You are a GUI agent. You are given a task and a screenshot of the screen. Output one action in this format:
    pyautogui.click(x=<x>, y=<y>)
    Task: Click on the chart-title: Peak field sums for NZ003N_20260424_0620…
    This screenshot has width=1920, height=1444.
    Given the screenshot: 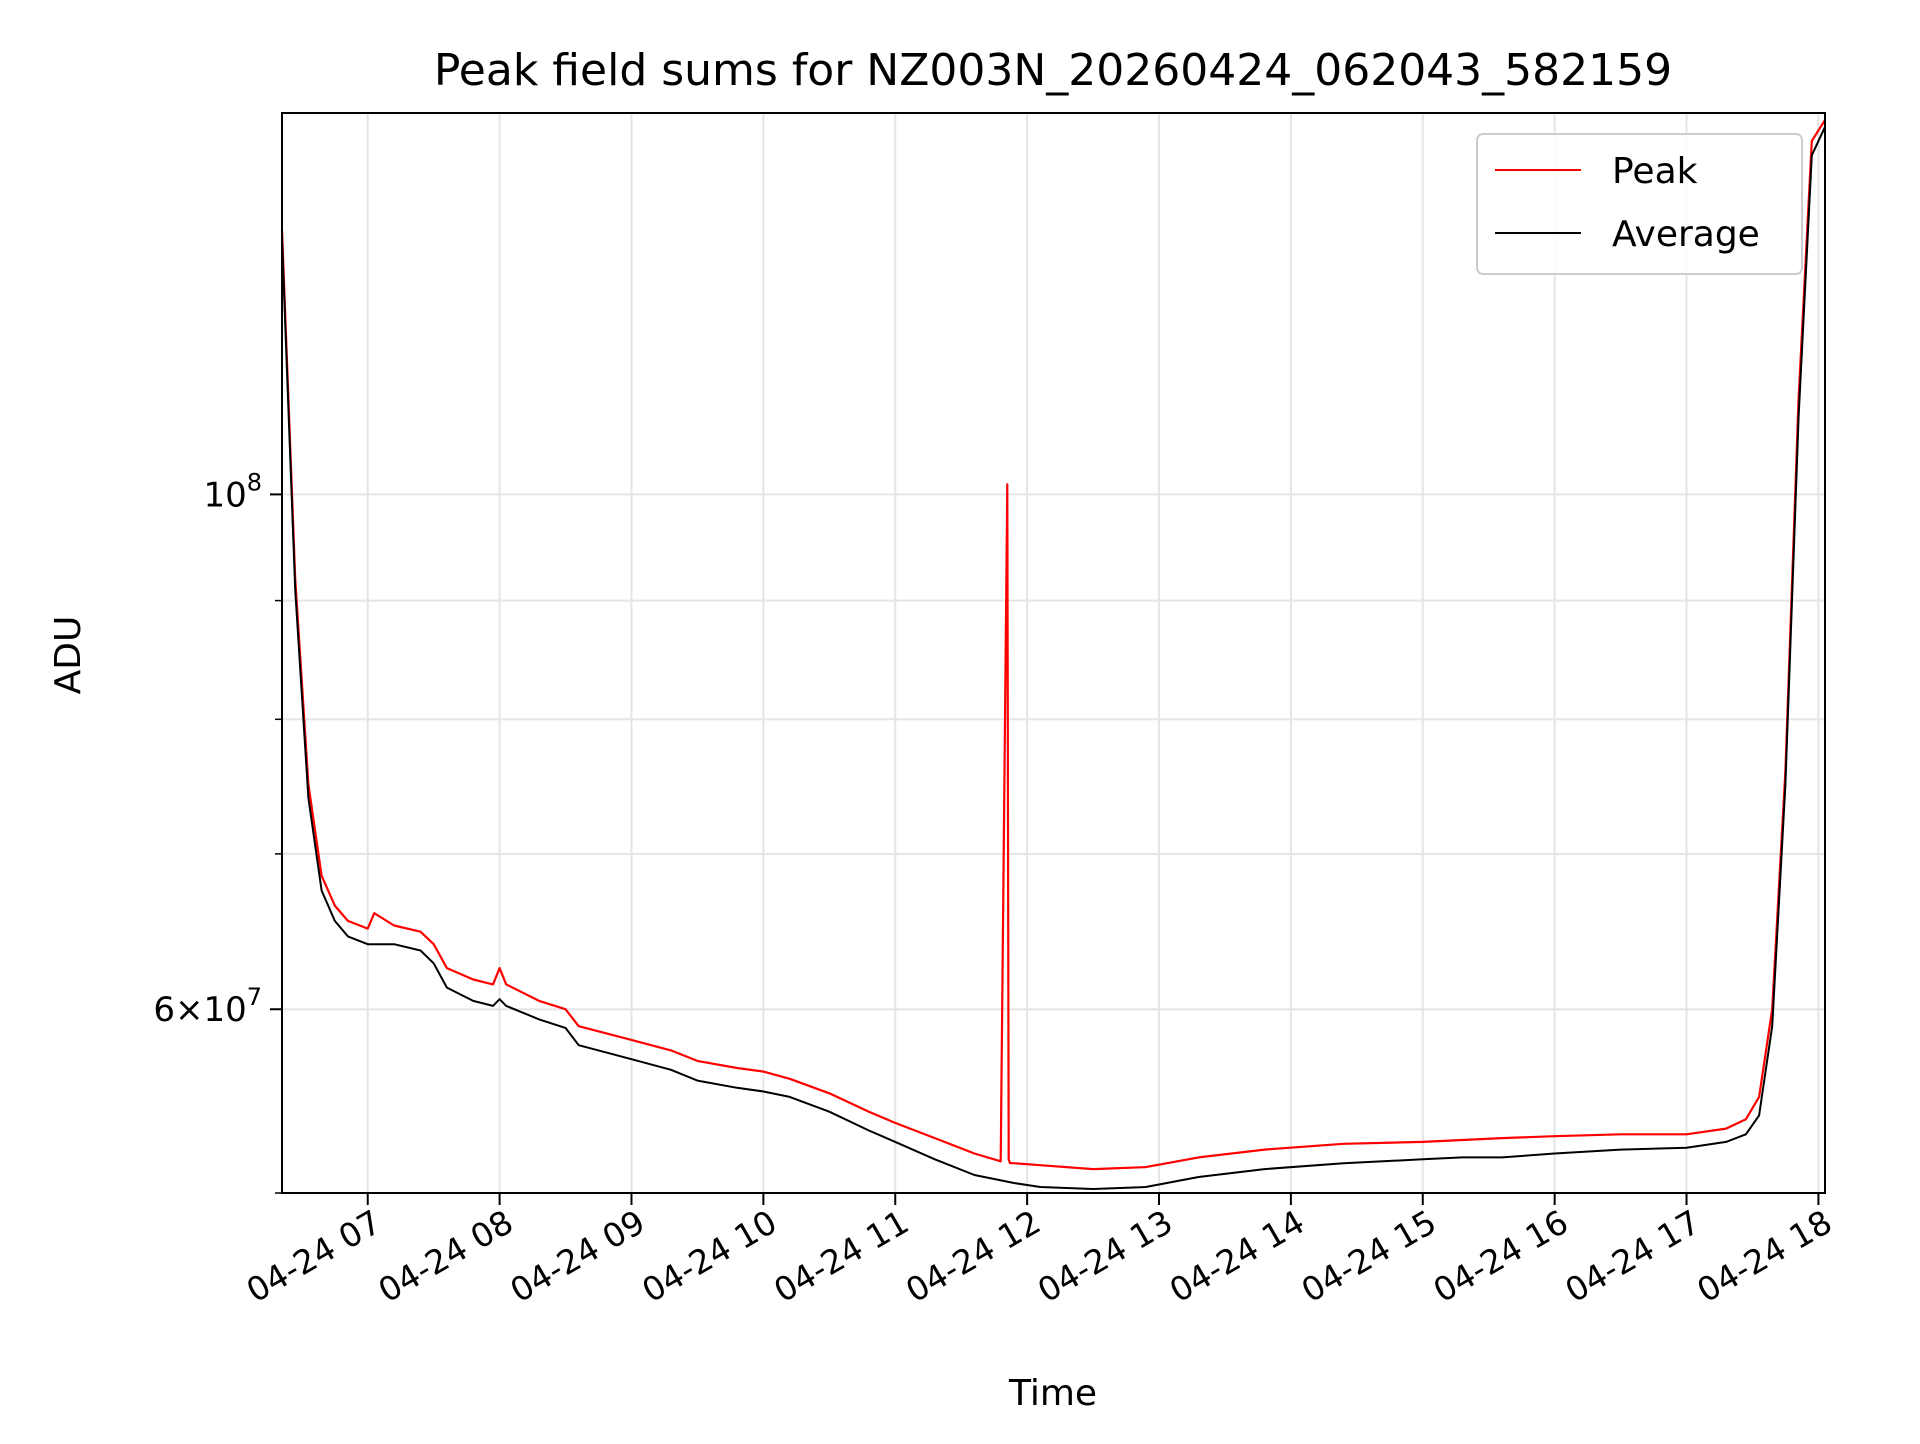 What is the action you would take?
    pyautogui.click(x=1053, y=70)
    